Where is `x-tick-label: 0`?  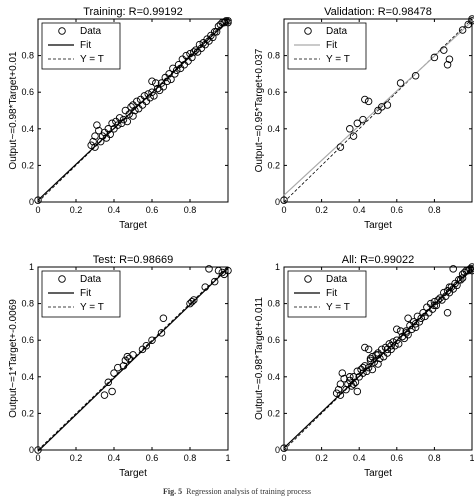
x-tick-label: 0 is located at coordinates (37, 458).